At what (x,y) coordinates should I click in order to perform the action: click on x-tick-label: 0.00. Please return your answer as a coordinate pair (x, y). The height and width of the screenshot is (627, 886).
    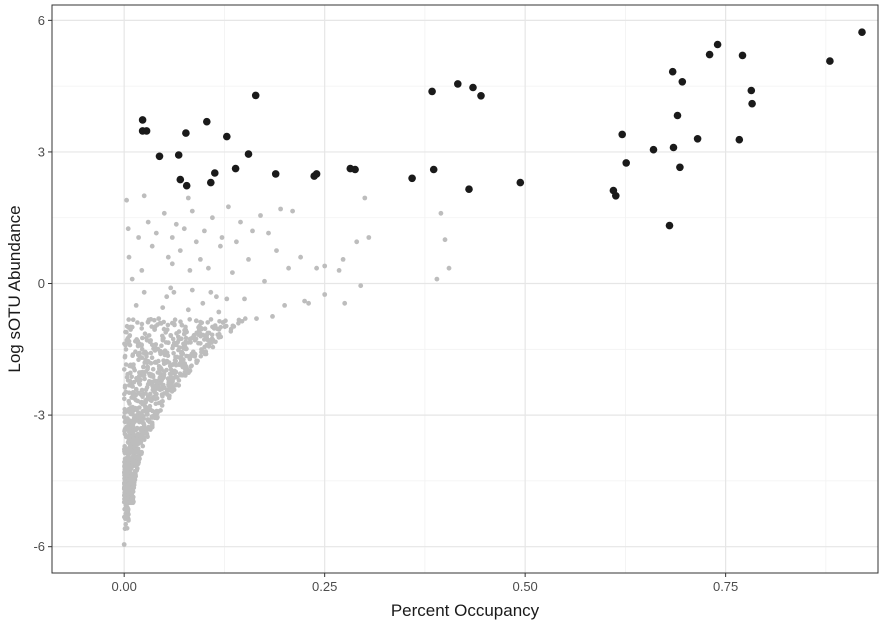
    Looking at the image, I should click on (124, 586).